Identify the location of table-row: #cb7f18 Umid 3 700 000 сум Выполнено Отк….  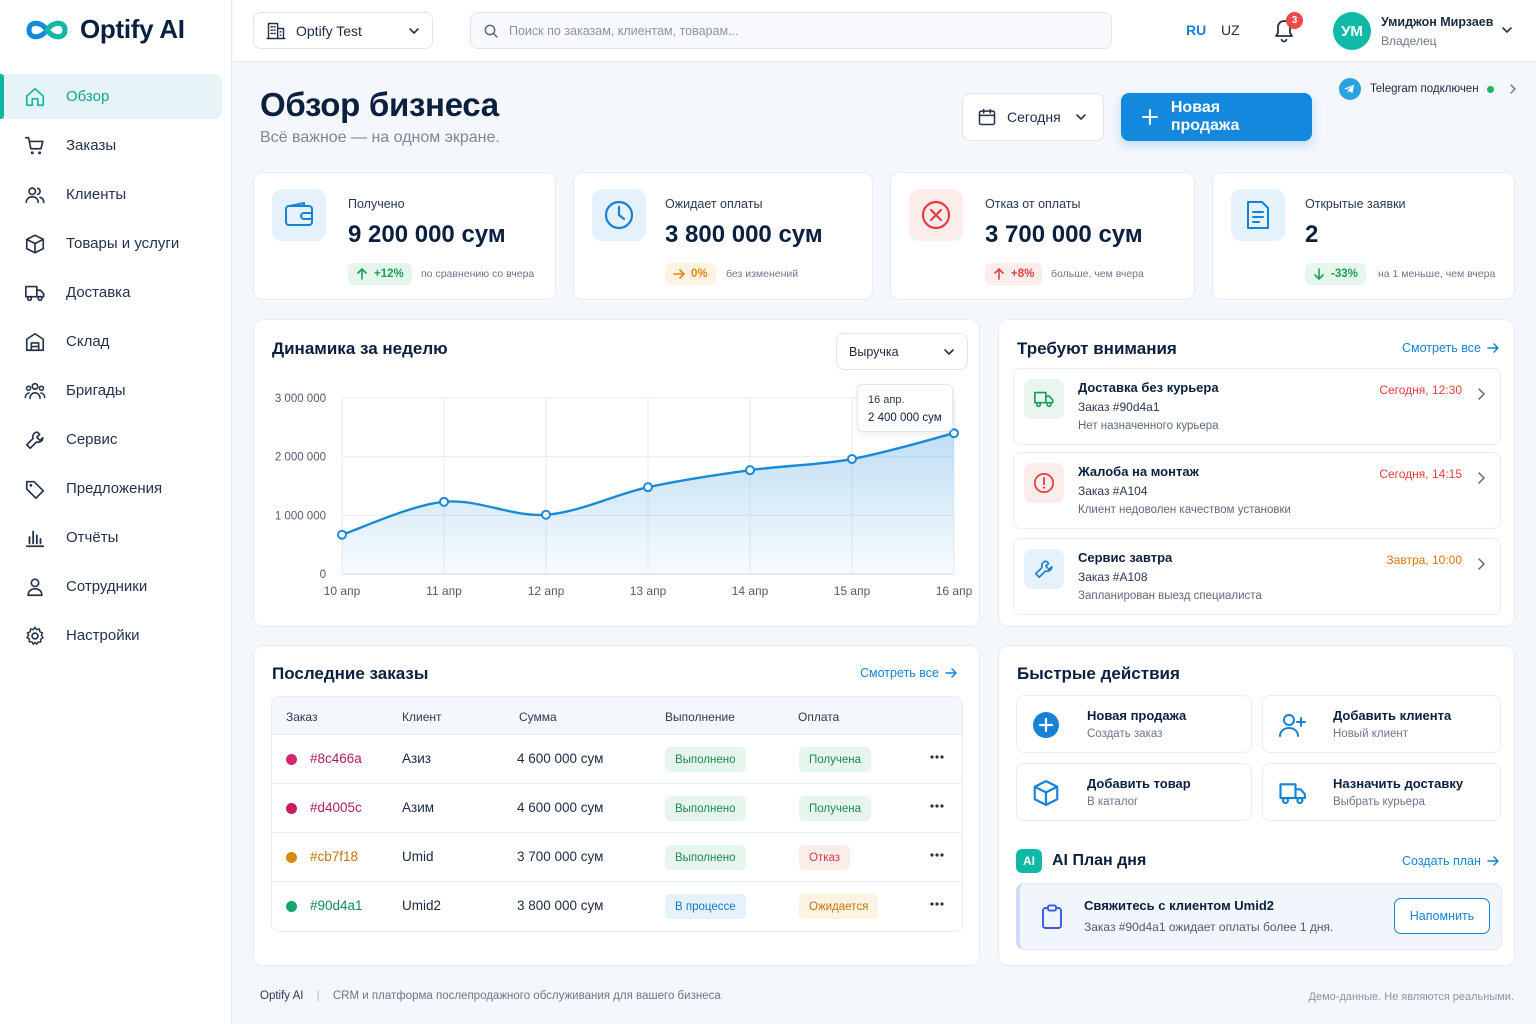
(617, 857).